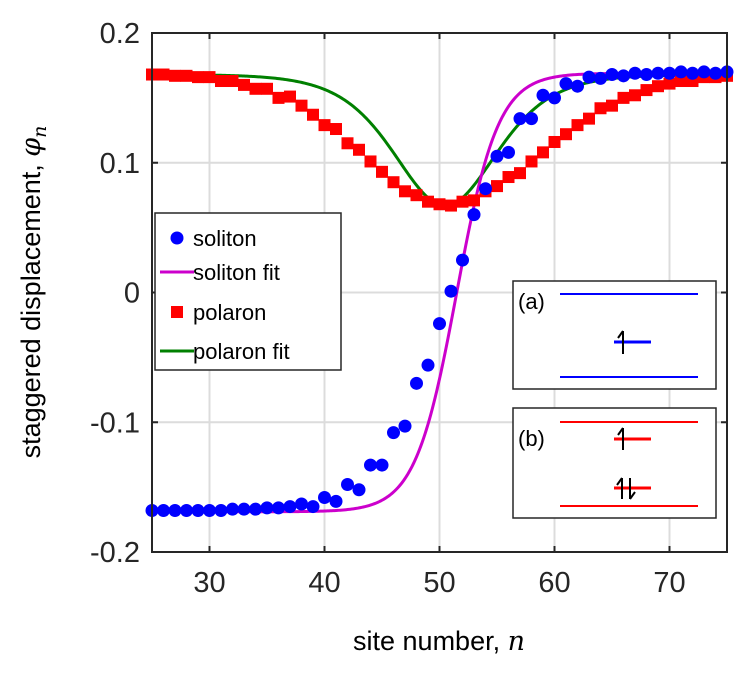 Image resolution: width=748 pixels, height=677 pixels. What do you see at coordinates (614, 463) in the screenshot?
I see `inset-b: (b)` at bounding box center [614, 463].